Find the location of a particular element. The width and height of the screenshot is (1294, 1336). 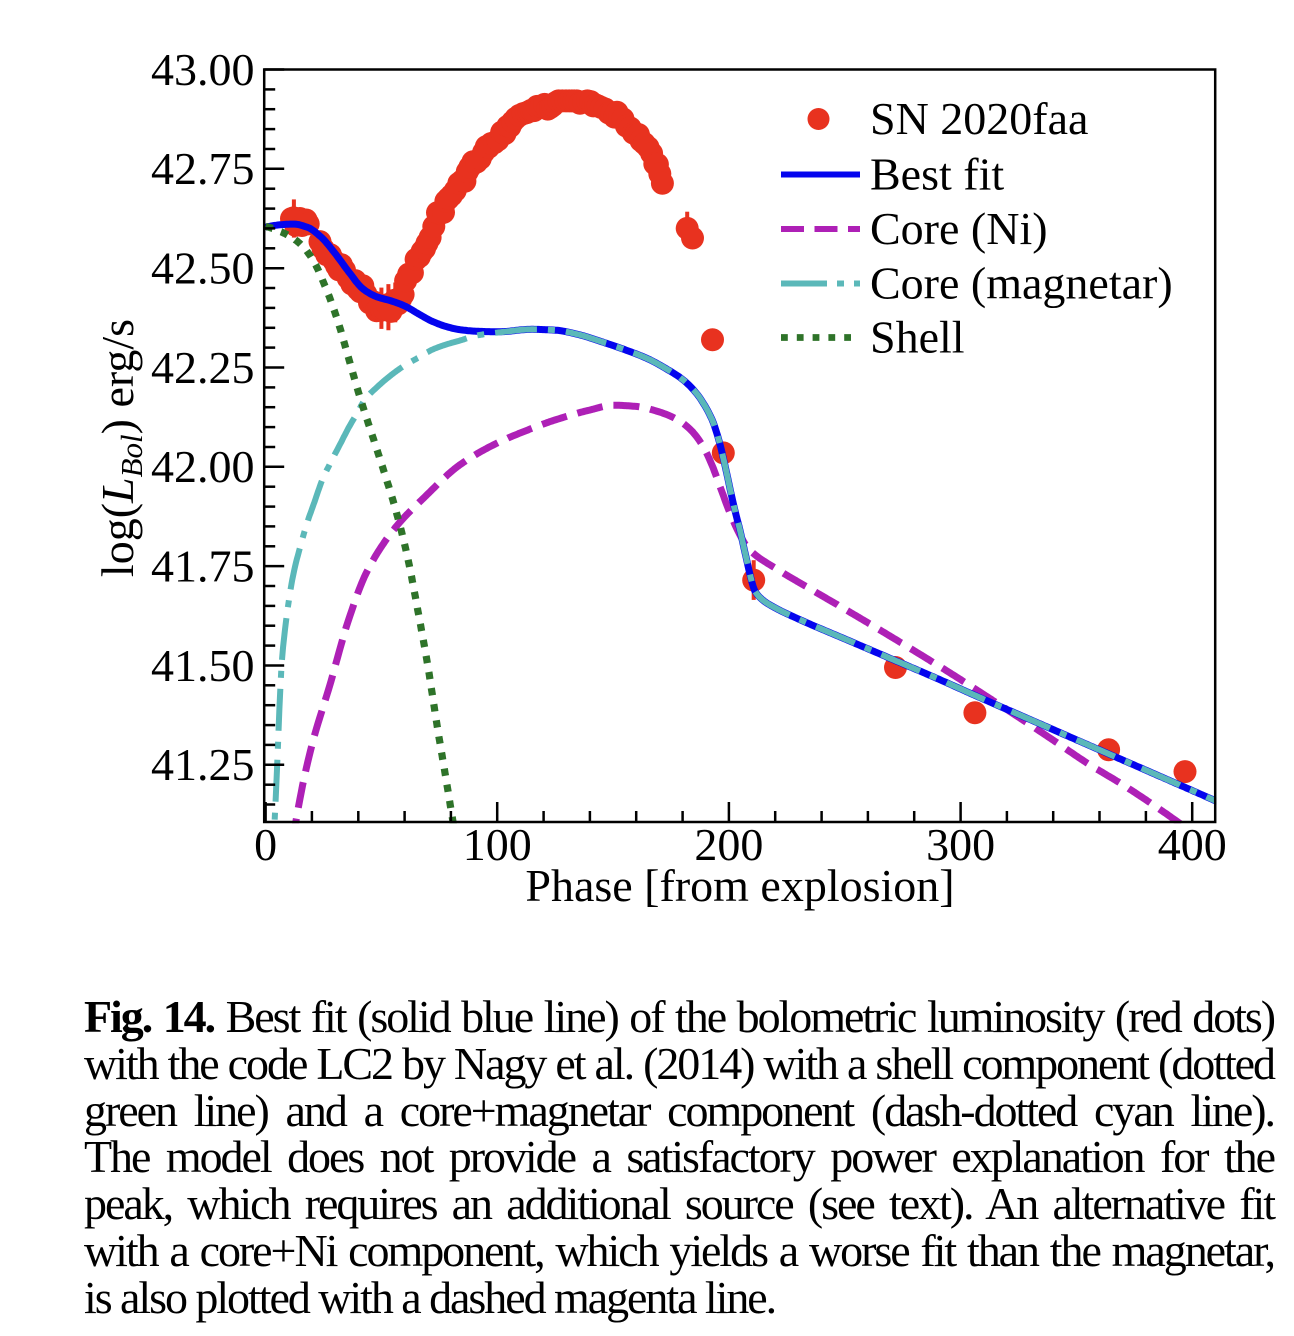

svg-text: 42.25 is located at coordinates (203, 367).